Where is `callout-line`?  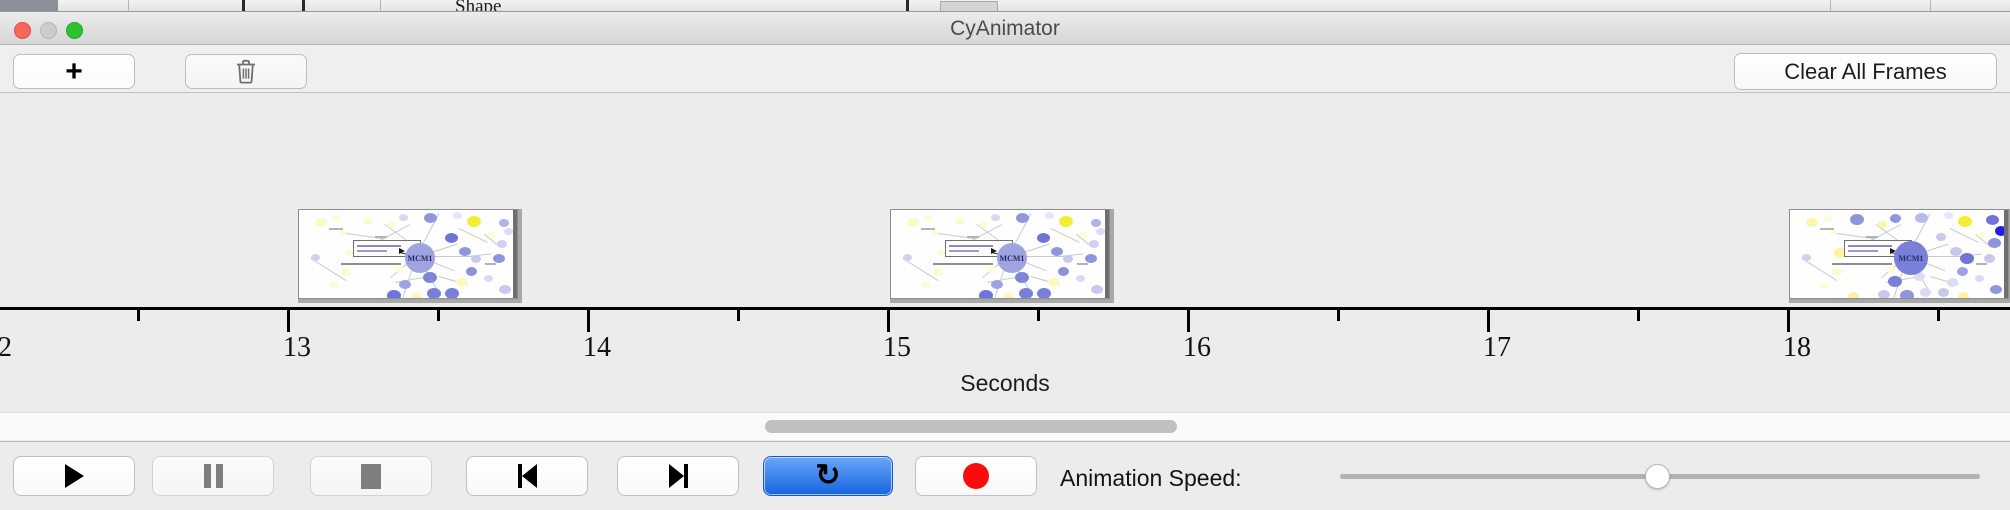 callout-line is located at coordinates (964, 251).